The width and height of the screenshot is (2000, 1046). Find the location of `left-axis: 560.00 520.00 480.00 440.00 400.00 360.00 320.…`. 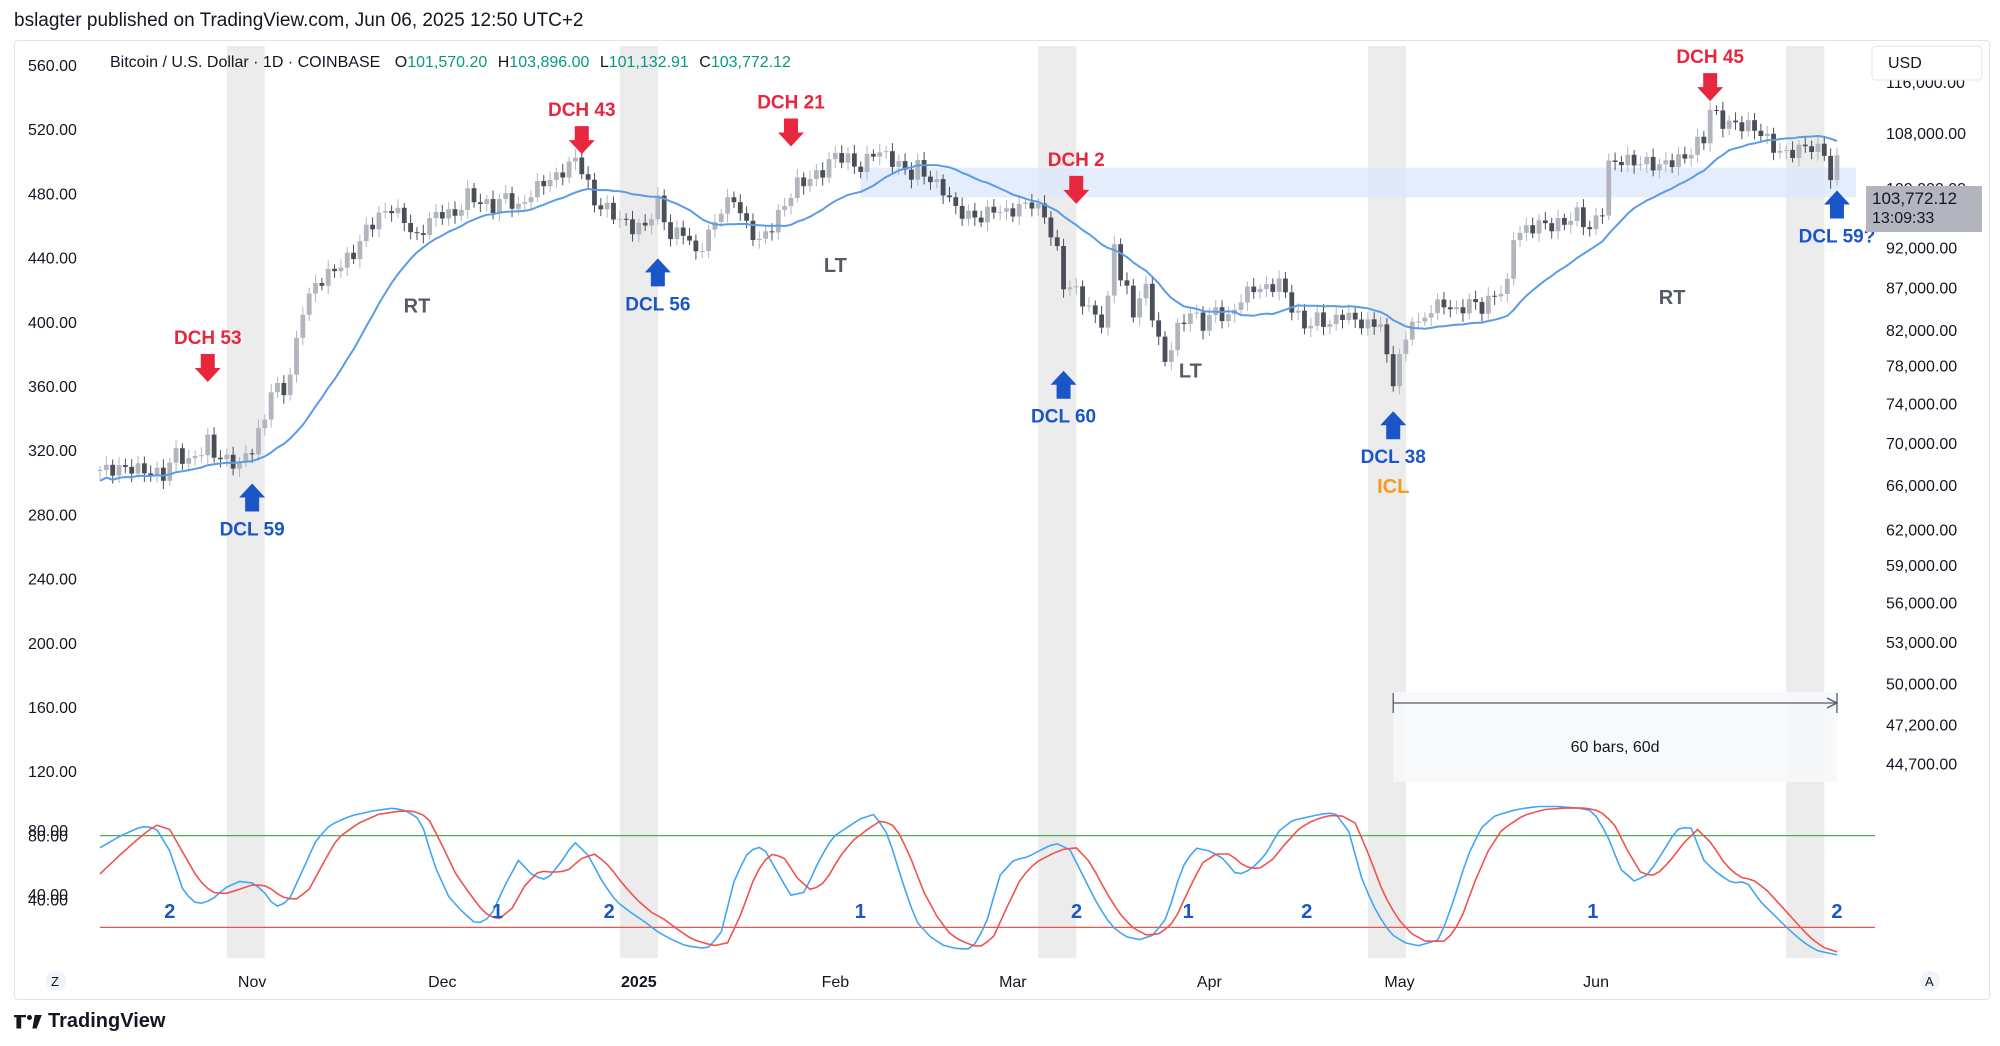

left-axis: 560.00 520.00 480.00 440.00 400.00 360.00 320.… is located at coordinates (52, 484).